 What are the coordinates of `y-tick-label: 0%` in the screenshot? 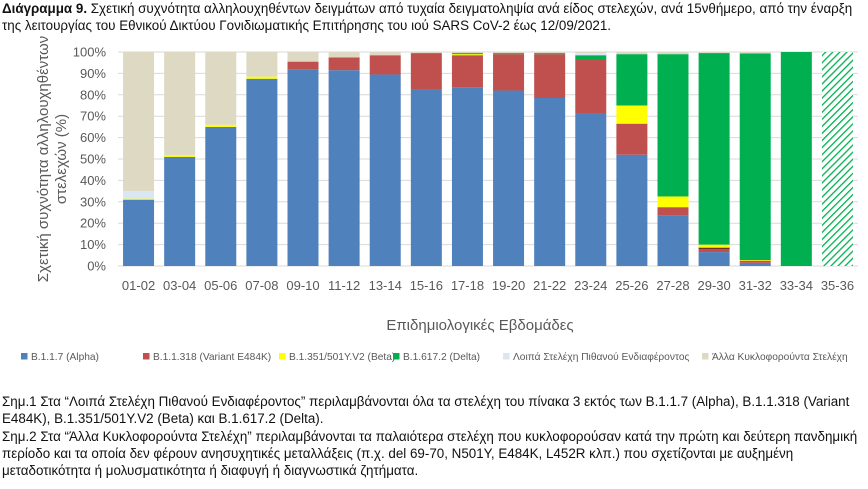 It's located at (96, 266).